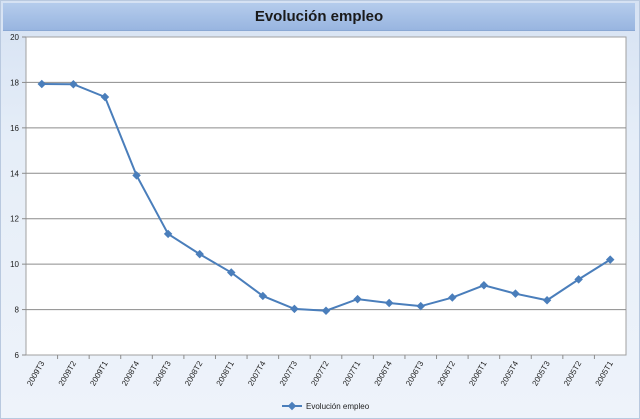  I want to click on chart-title: Evolución empleo, so click(319, 16).